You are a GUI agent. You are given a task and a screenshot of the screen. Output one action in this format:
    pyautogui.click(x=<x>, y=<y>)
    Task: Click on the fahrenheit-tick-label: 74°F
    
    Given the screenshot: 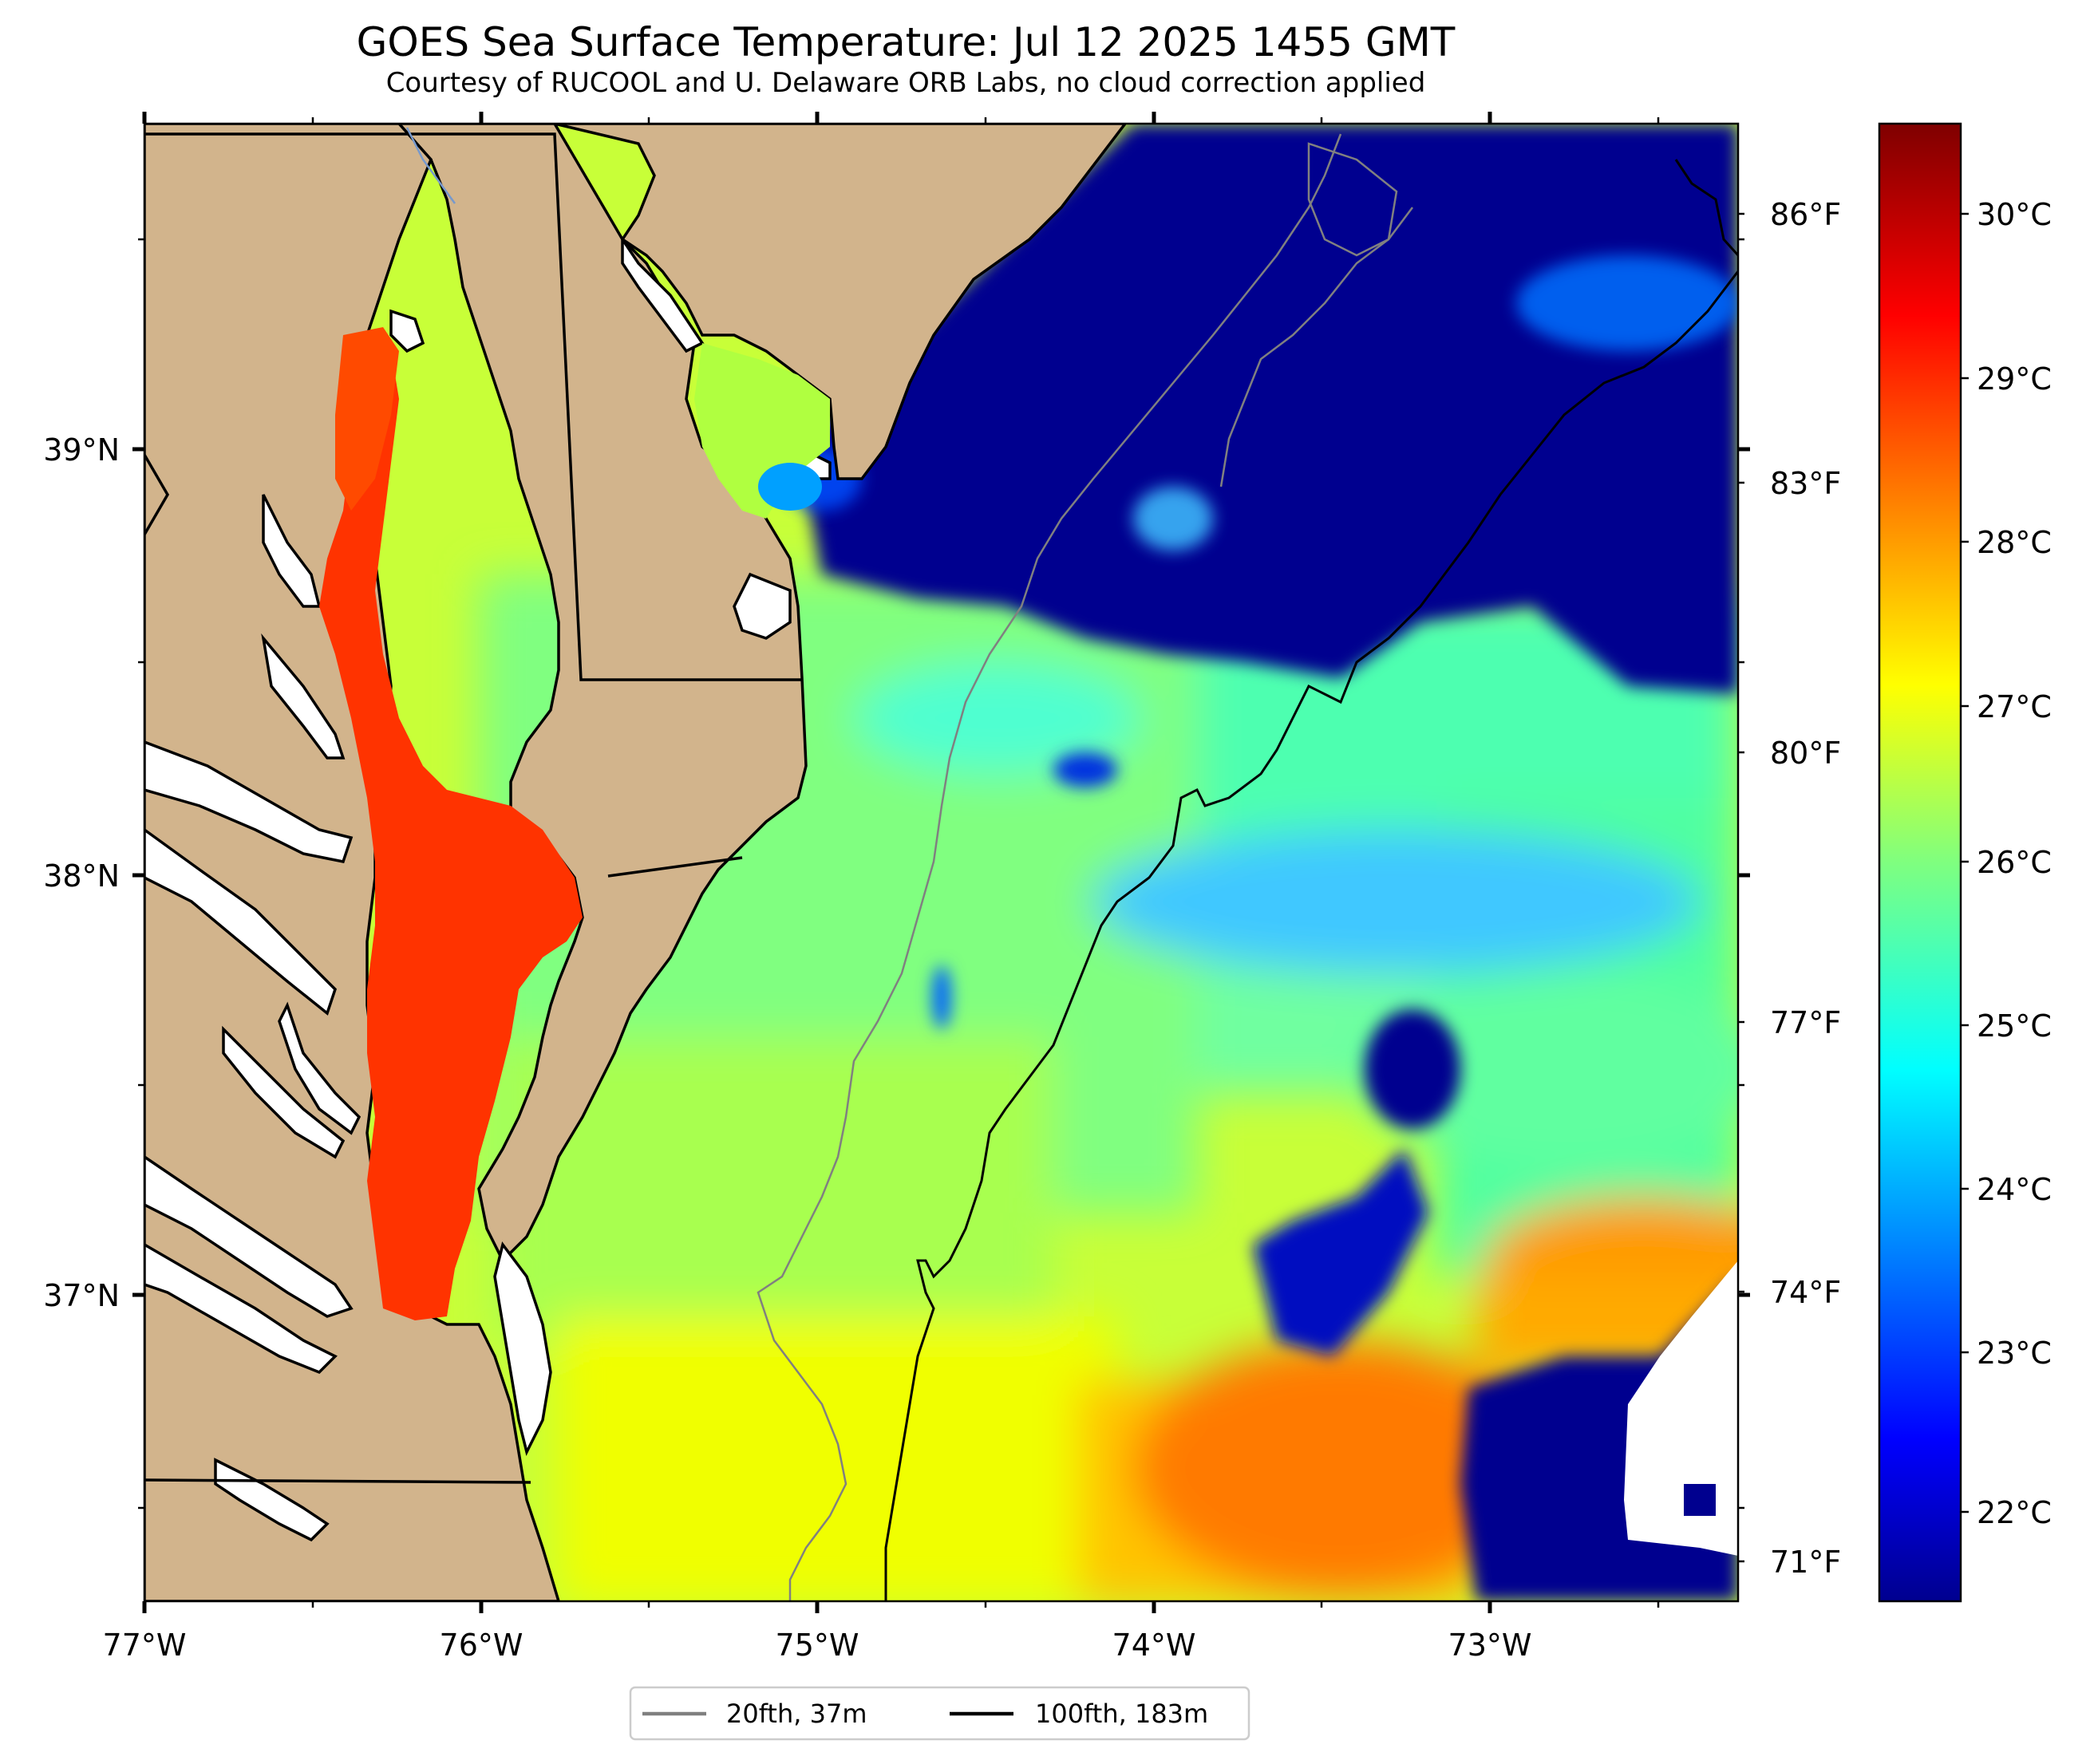 What is the action you would take?
    pyautogui.click(x=1805, y=1292)
    